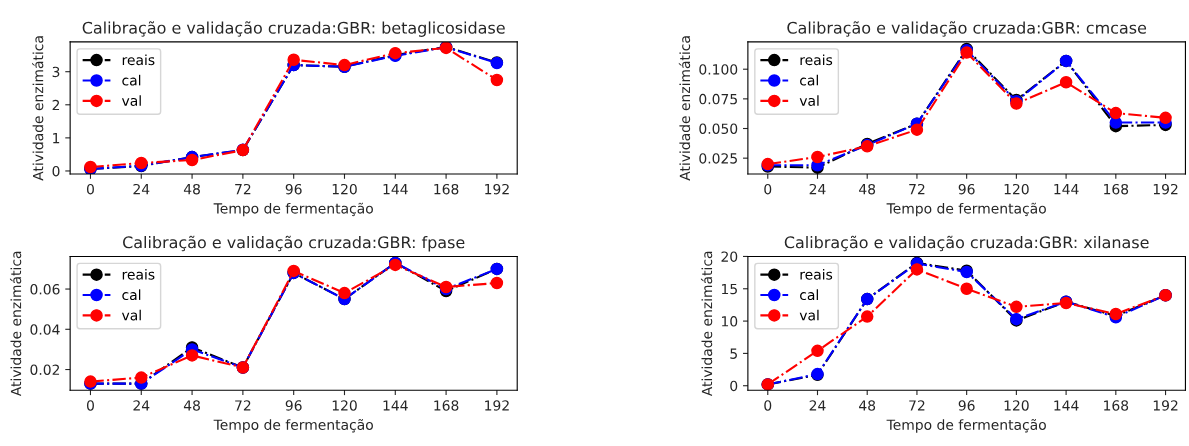 This screenshot has height=446, width=1189. I want to click on y-tick-label: 0.075, so click(718, 99).